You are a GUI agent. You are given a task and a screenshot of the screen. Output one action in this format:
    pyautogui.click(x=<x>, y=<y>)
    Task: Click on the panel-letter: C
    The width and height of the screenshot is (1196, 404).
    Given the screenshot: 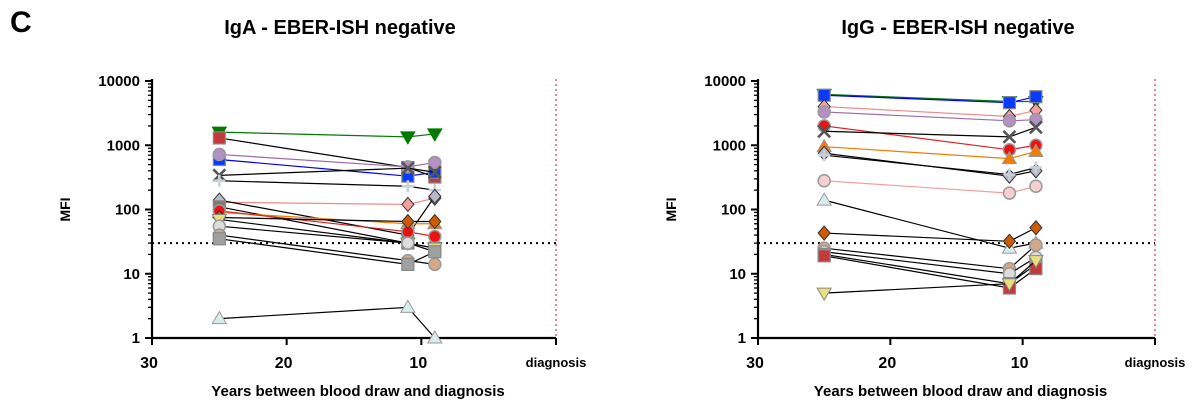 What is the action you would take?
    pyautogui.click(x=21, y=22)
    